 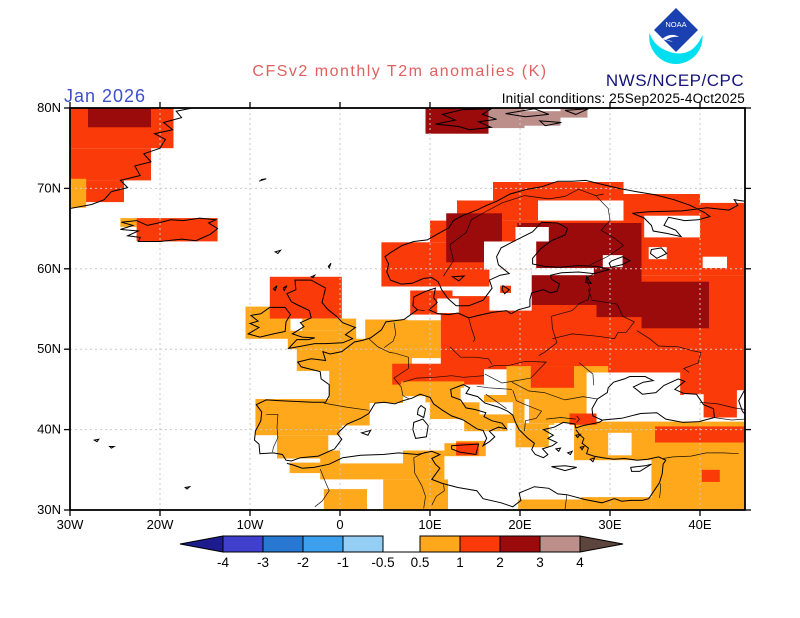 I want to click on colorbar-tick-label: -4, so click(x=223, y=562).